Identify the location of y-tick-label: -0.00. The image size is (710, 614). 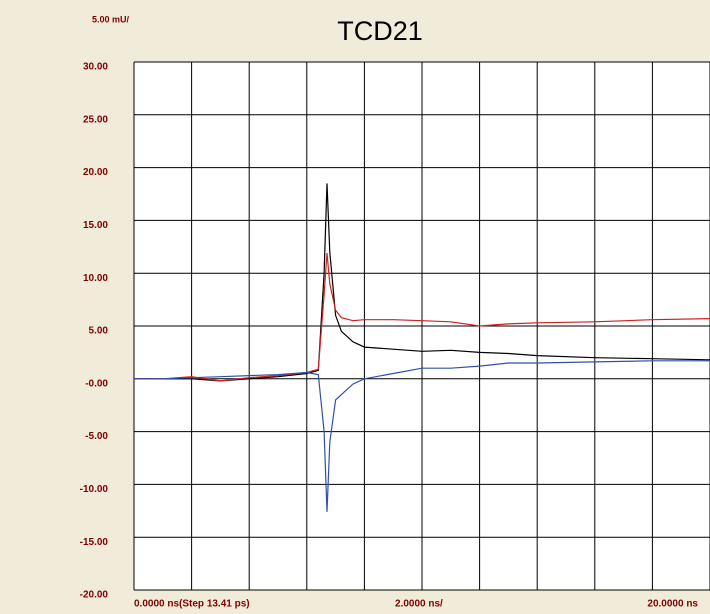
(96, 383).